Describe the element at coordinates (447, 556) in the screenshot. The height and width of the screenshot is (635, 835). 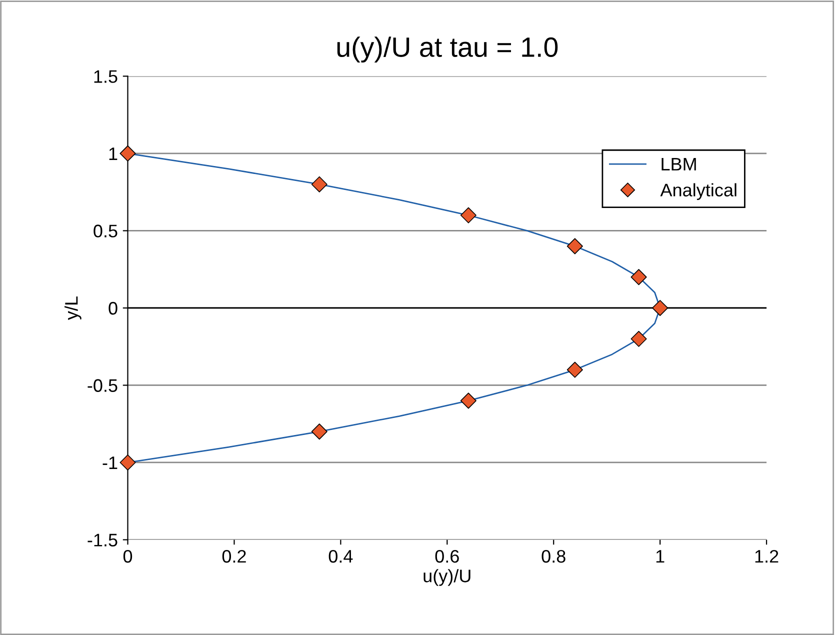
I see `x-tick-label: 0.6` at that location.